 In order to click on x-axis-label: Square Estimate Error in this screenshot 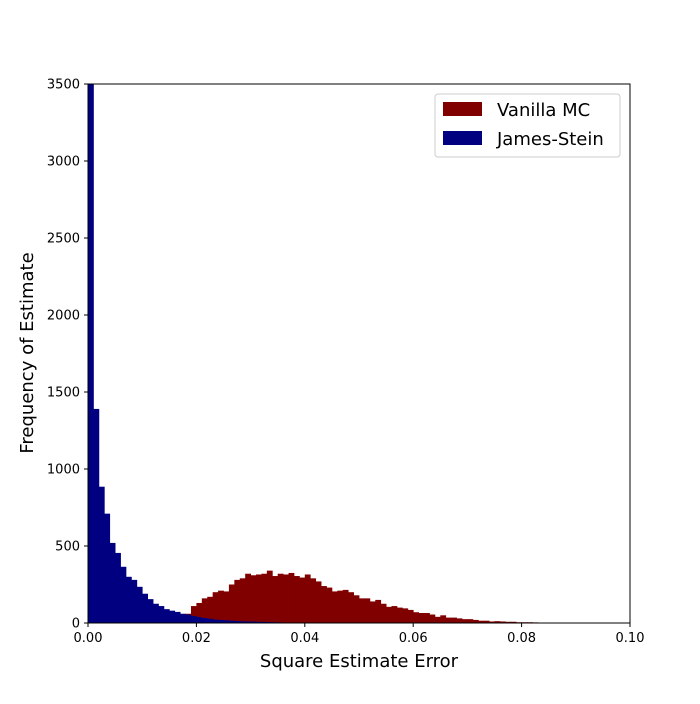, I will do `click(359, 661)`.